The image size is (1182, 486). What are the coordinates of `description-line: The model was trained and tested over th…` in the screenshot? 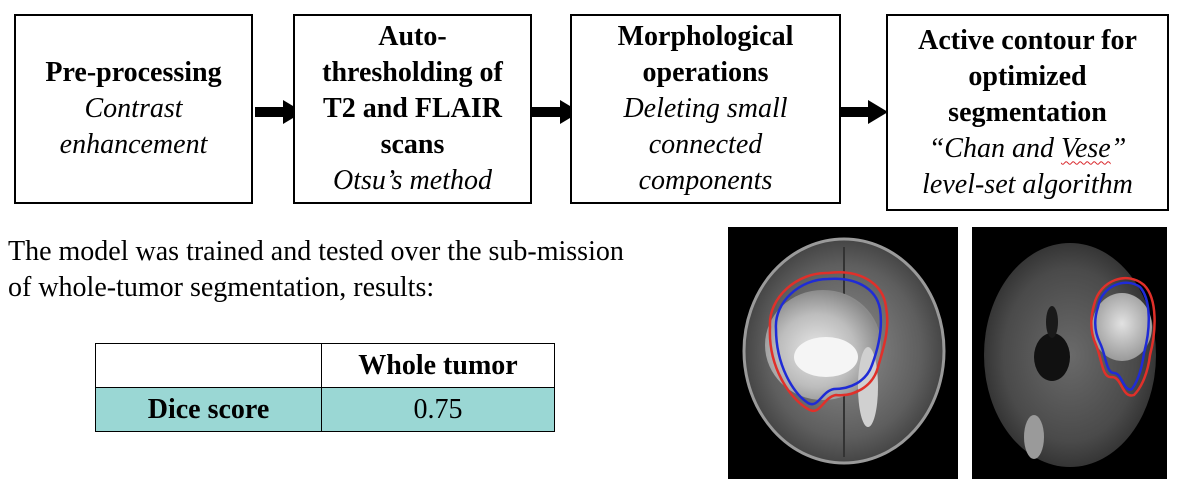 It's located at (316, 251).